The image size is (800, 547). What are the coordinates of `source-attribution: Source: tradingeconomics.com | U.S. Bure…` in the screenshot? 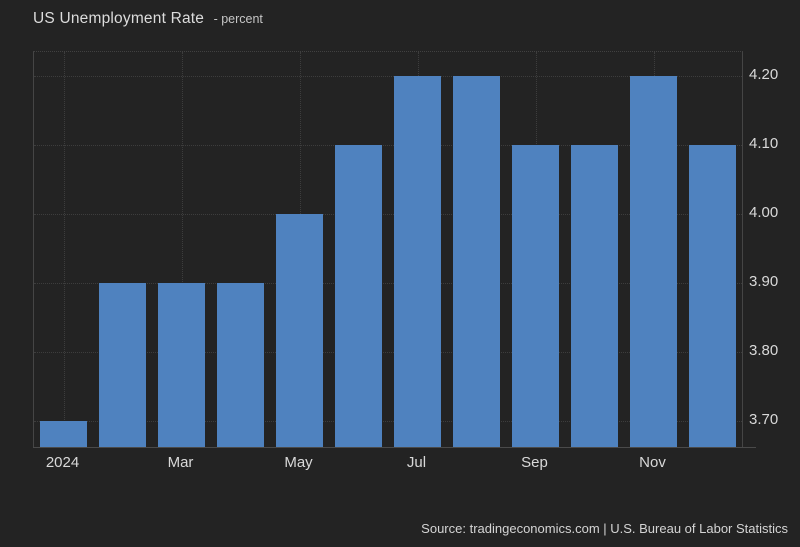 It's located at (604, 528).